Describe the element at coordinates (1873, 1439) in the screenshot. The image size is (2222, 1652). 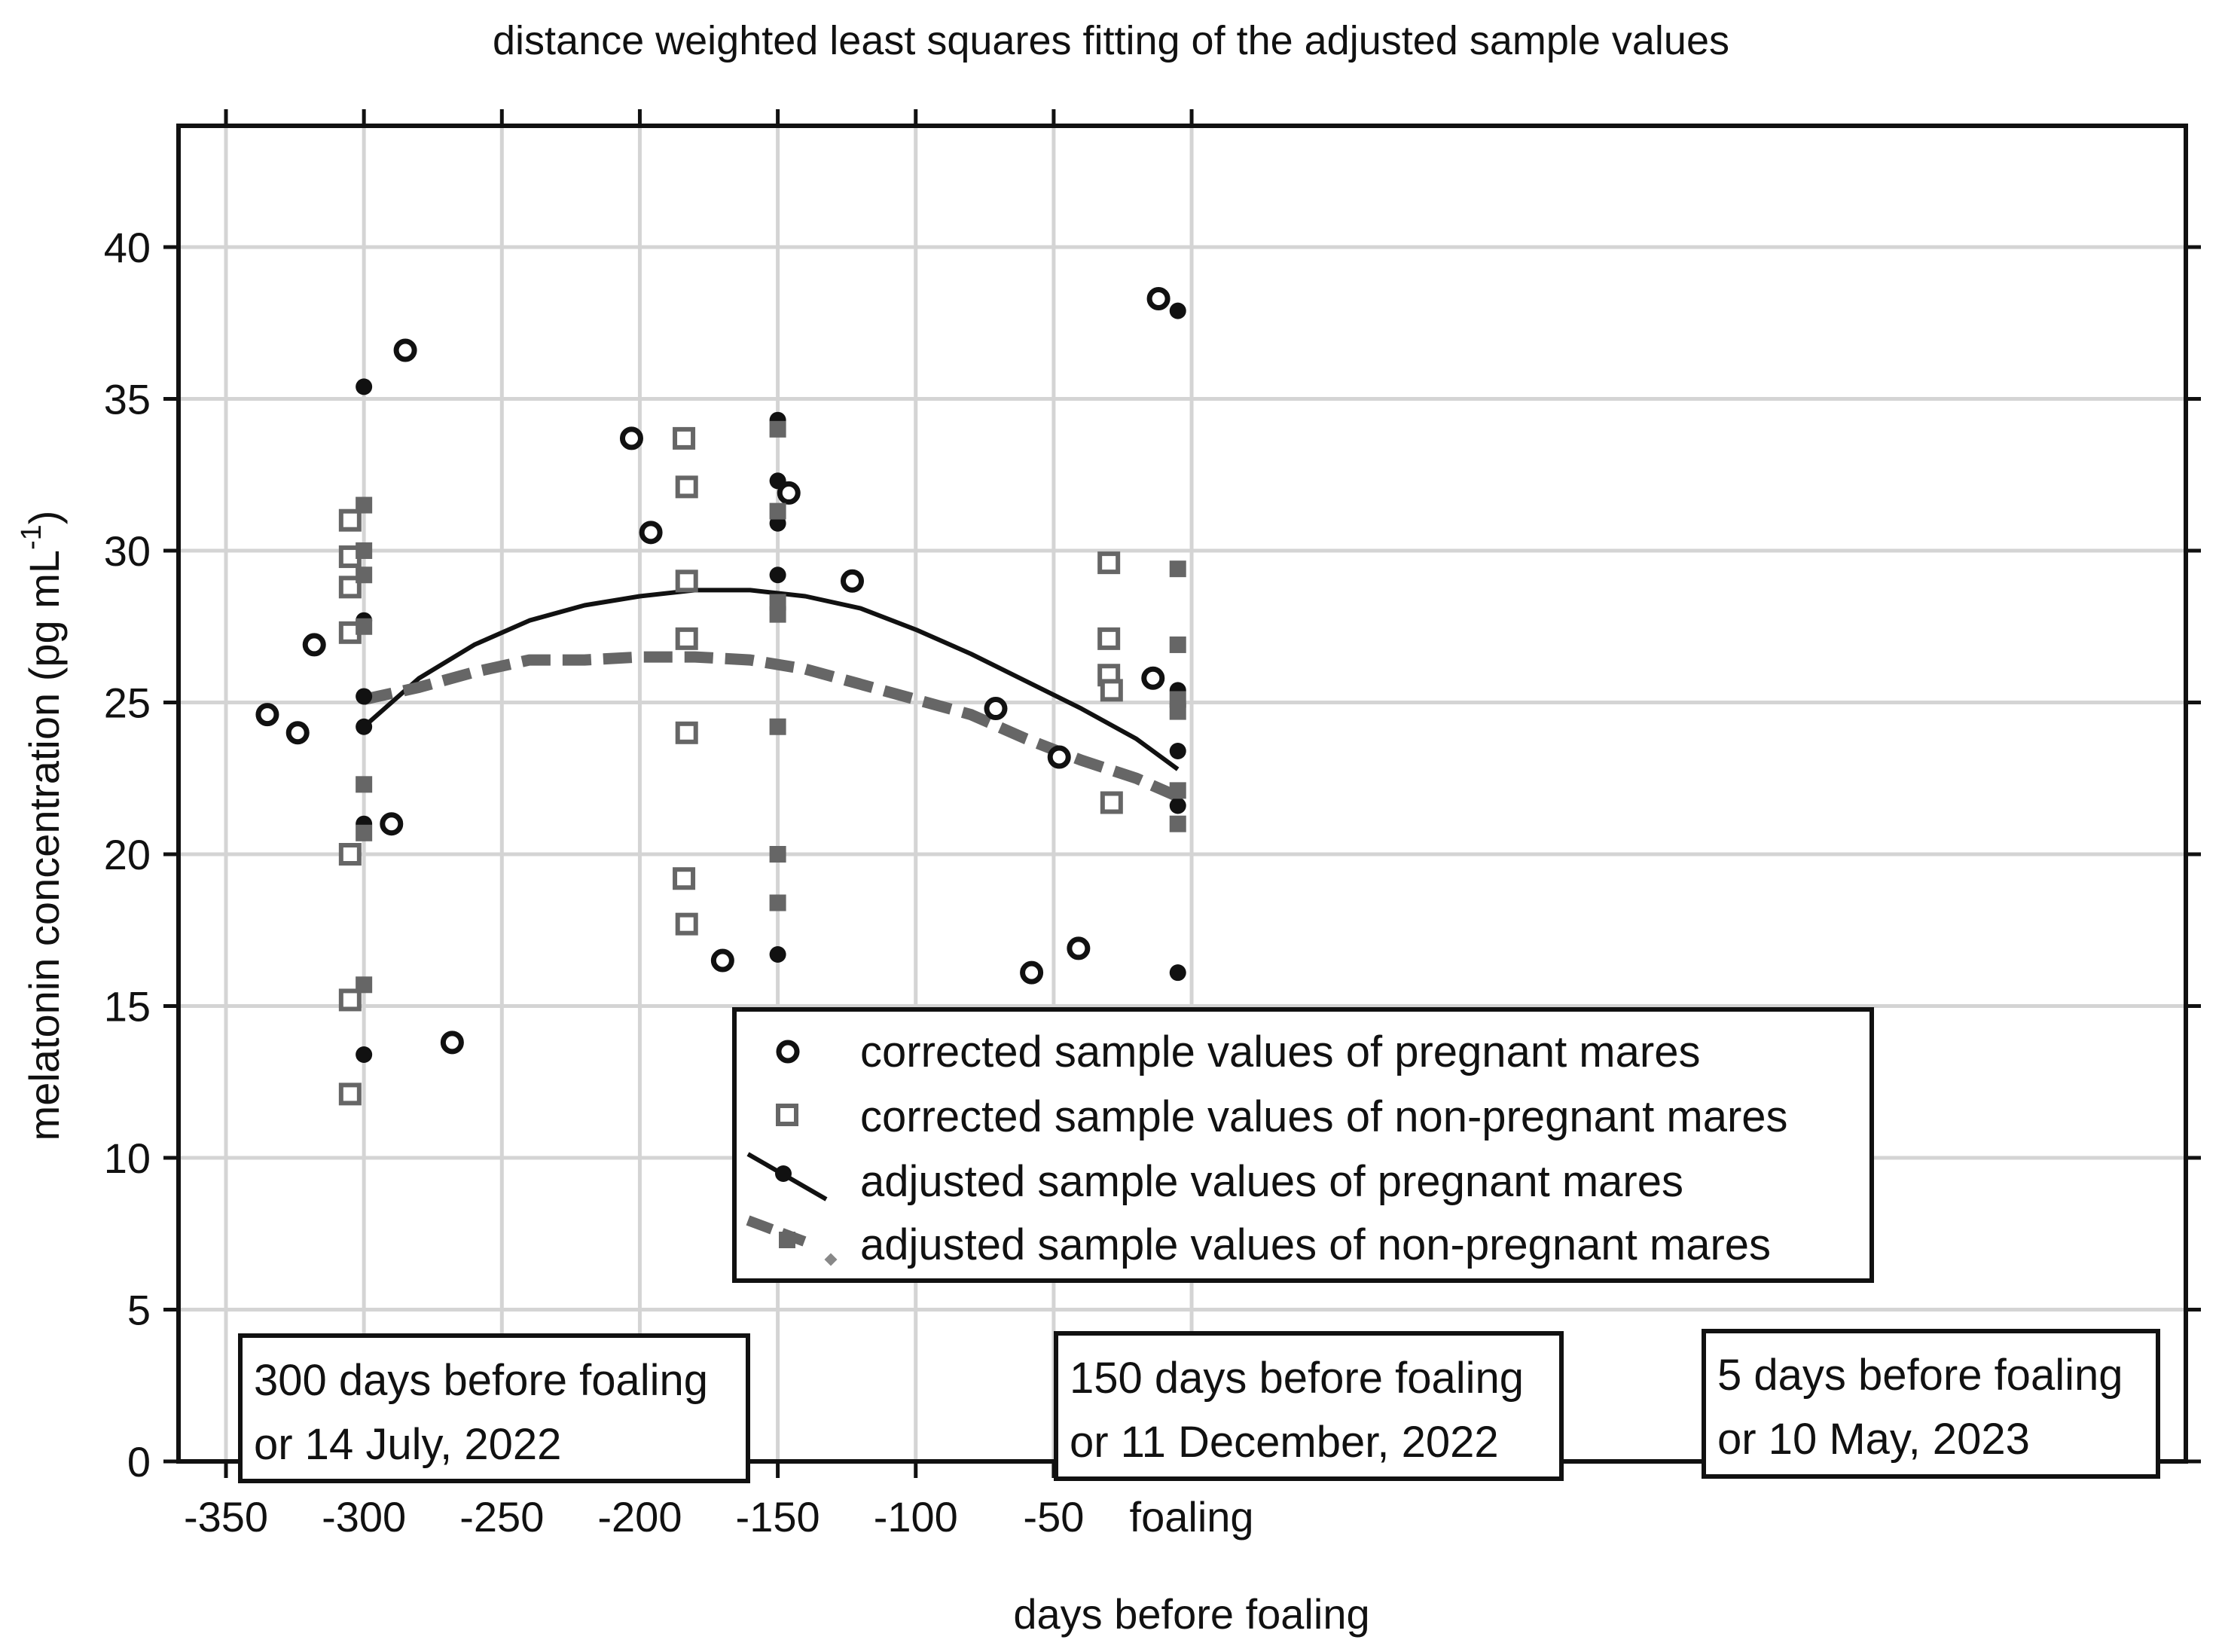
I see `annotation-line2: or 10 May, 2023` at that location.